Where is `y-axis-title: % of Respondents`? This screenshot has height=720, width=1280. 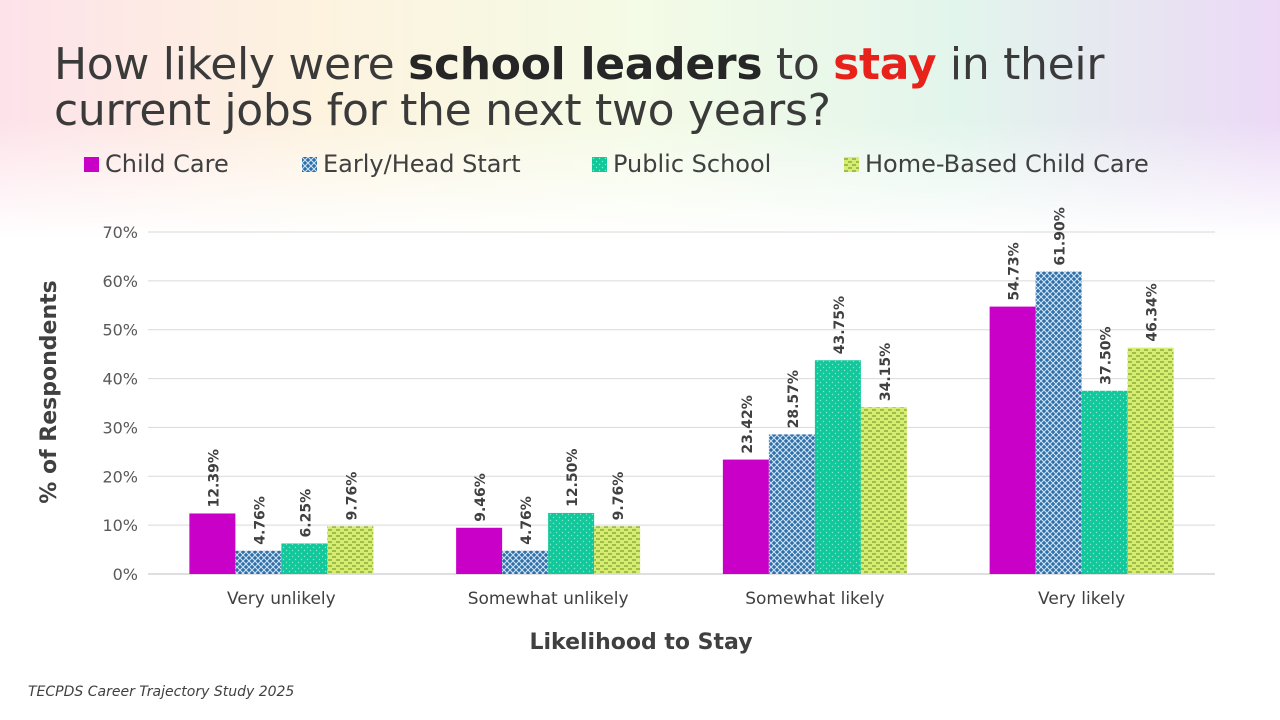 y-axis-title: % of Respondents is located at coordinates (49, 391).